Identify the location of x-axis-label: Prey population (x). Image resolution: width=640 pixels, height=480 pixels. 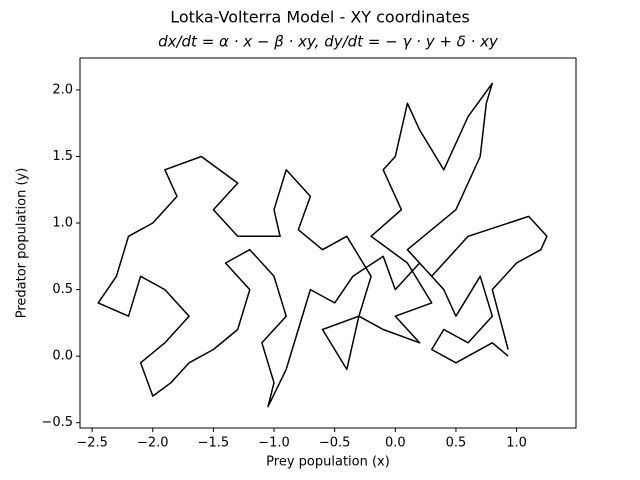
(328, 462).